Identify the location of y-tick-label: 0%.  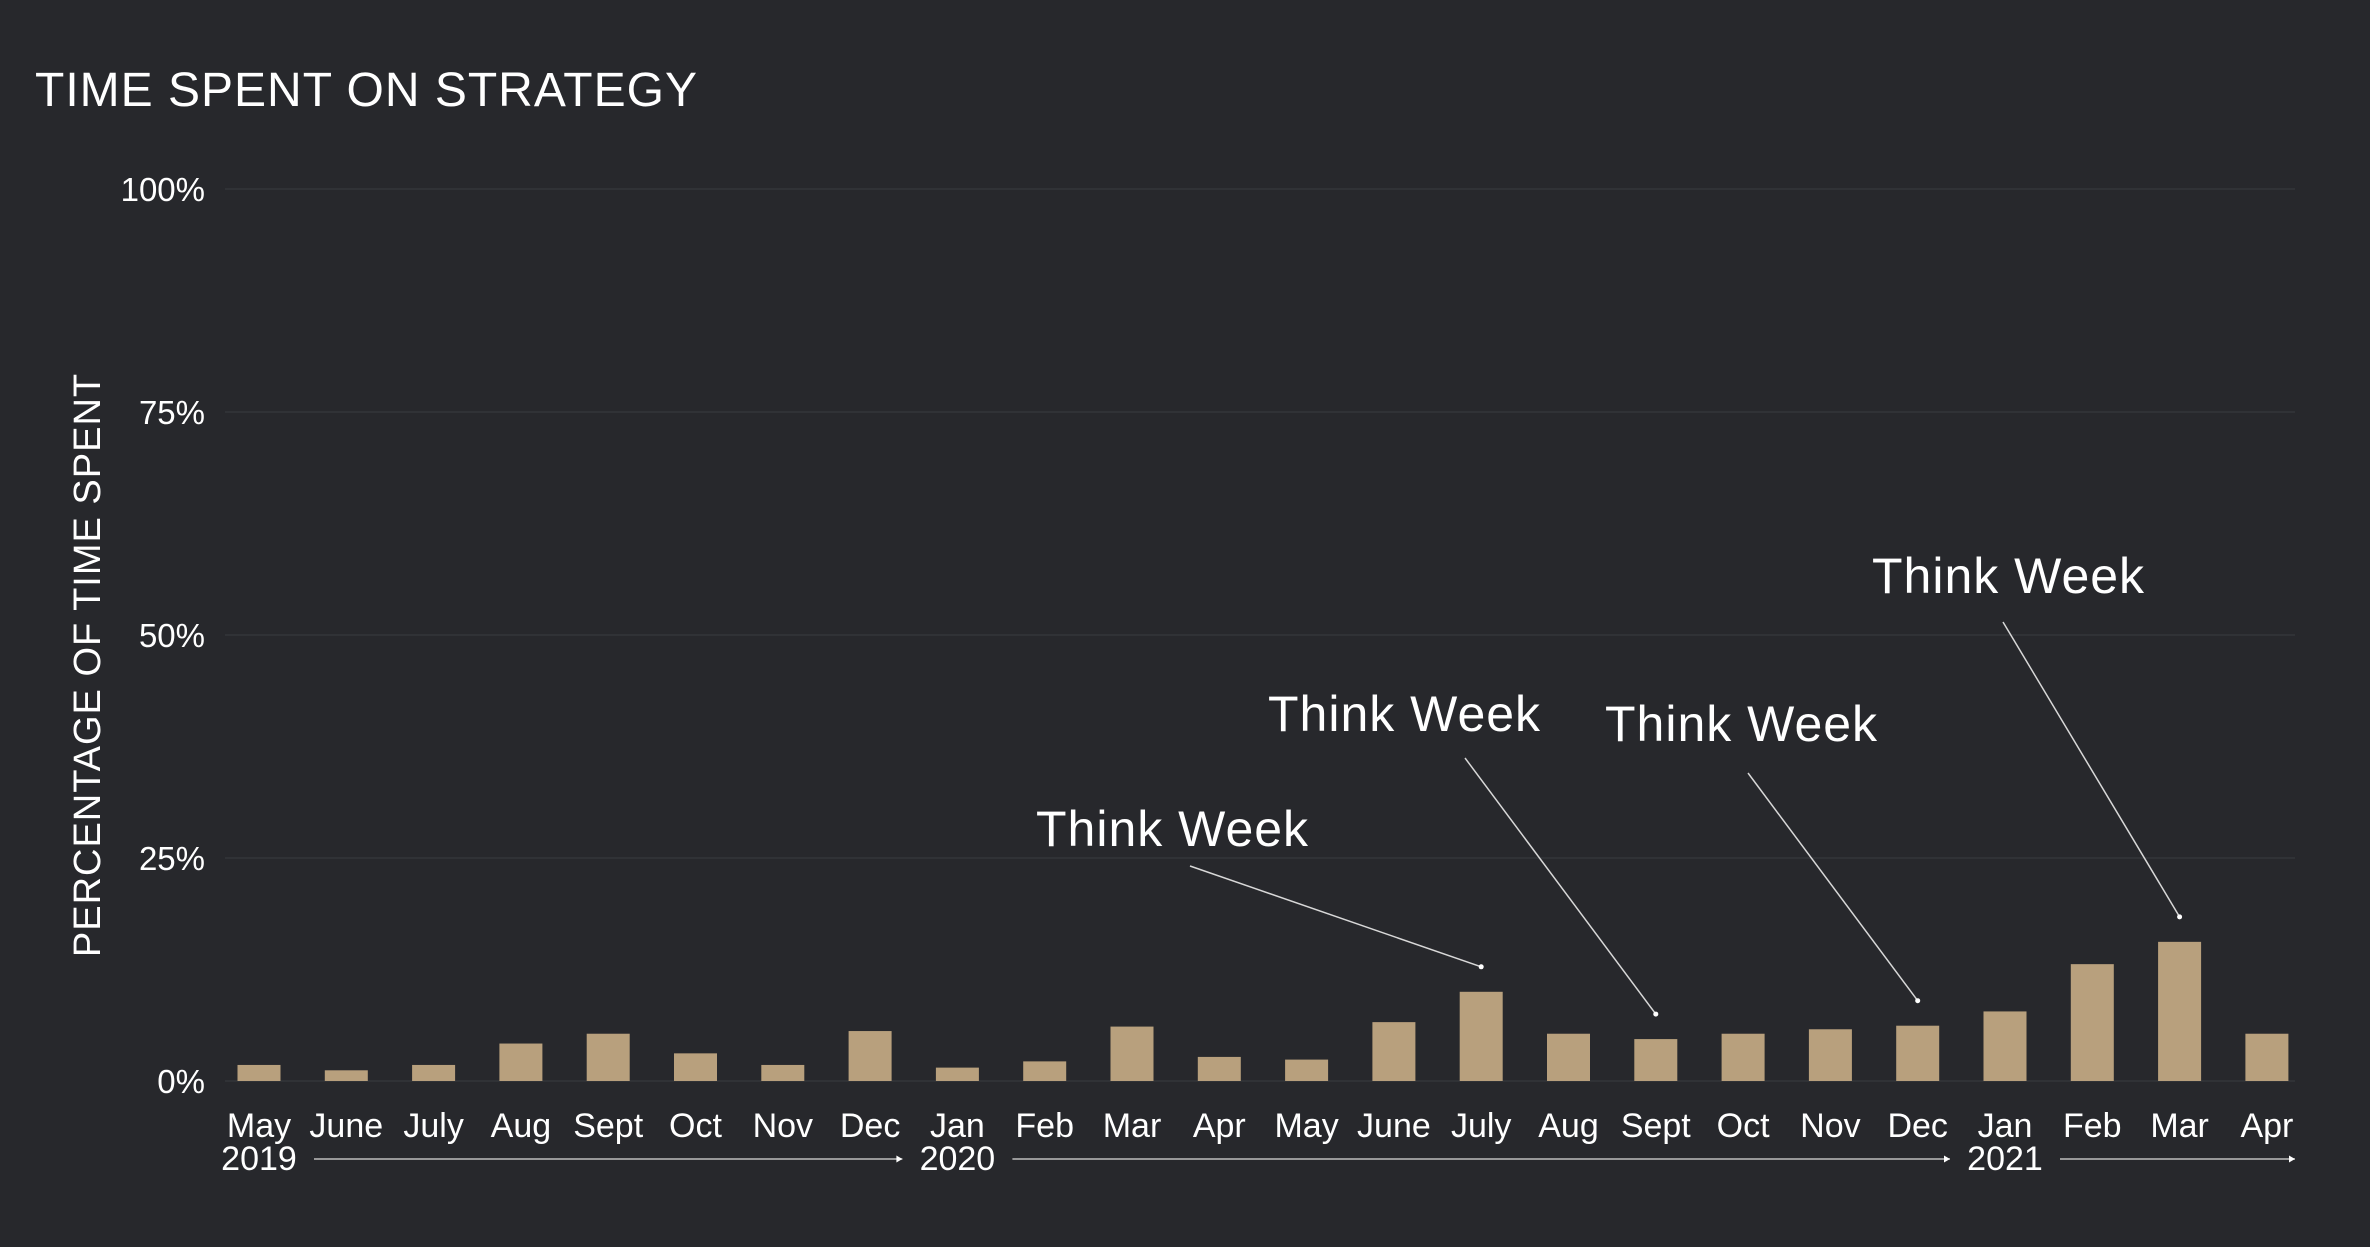
(181, 1081).